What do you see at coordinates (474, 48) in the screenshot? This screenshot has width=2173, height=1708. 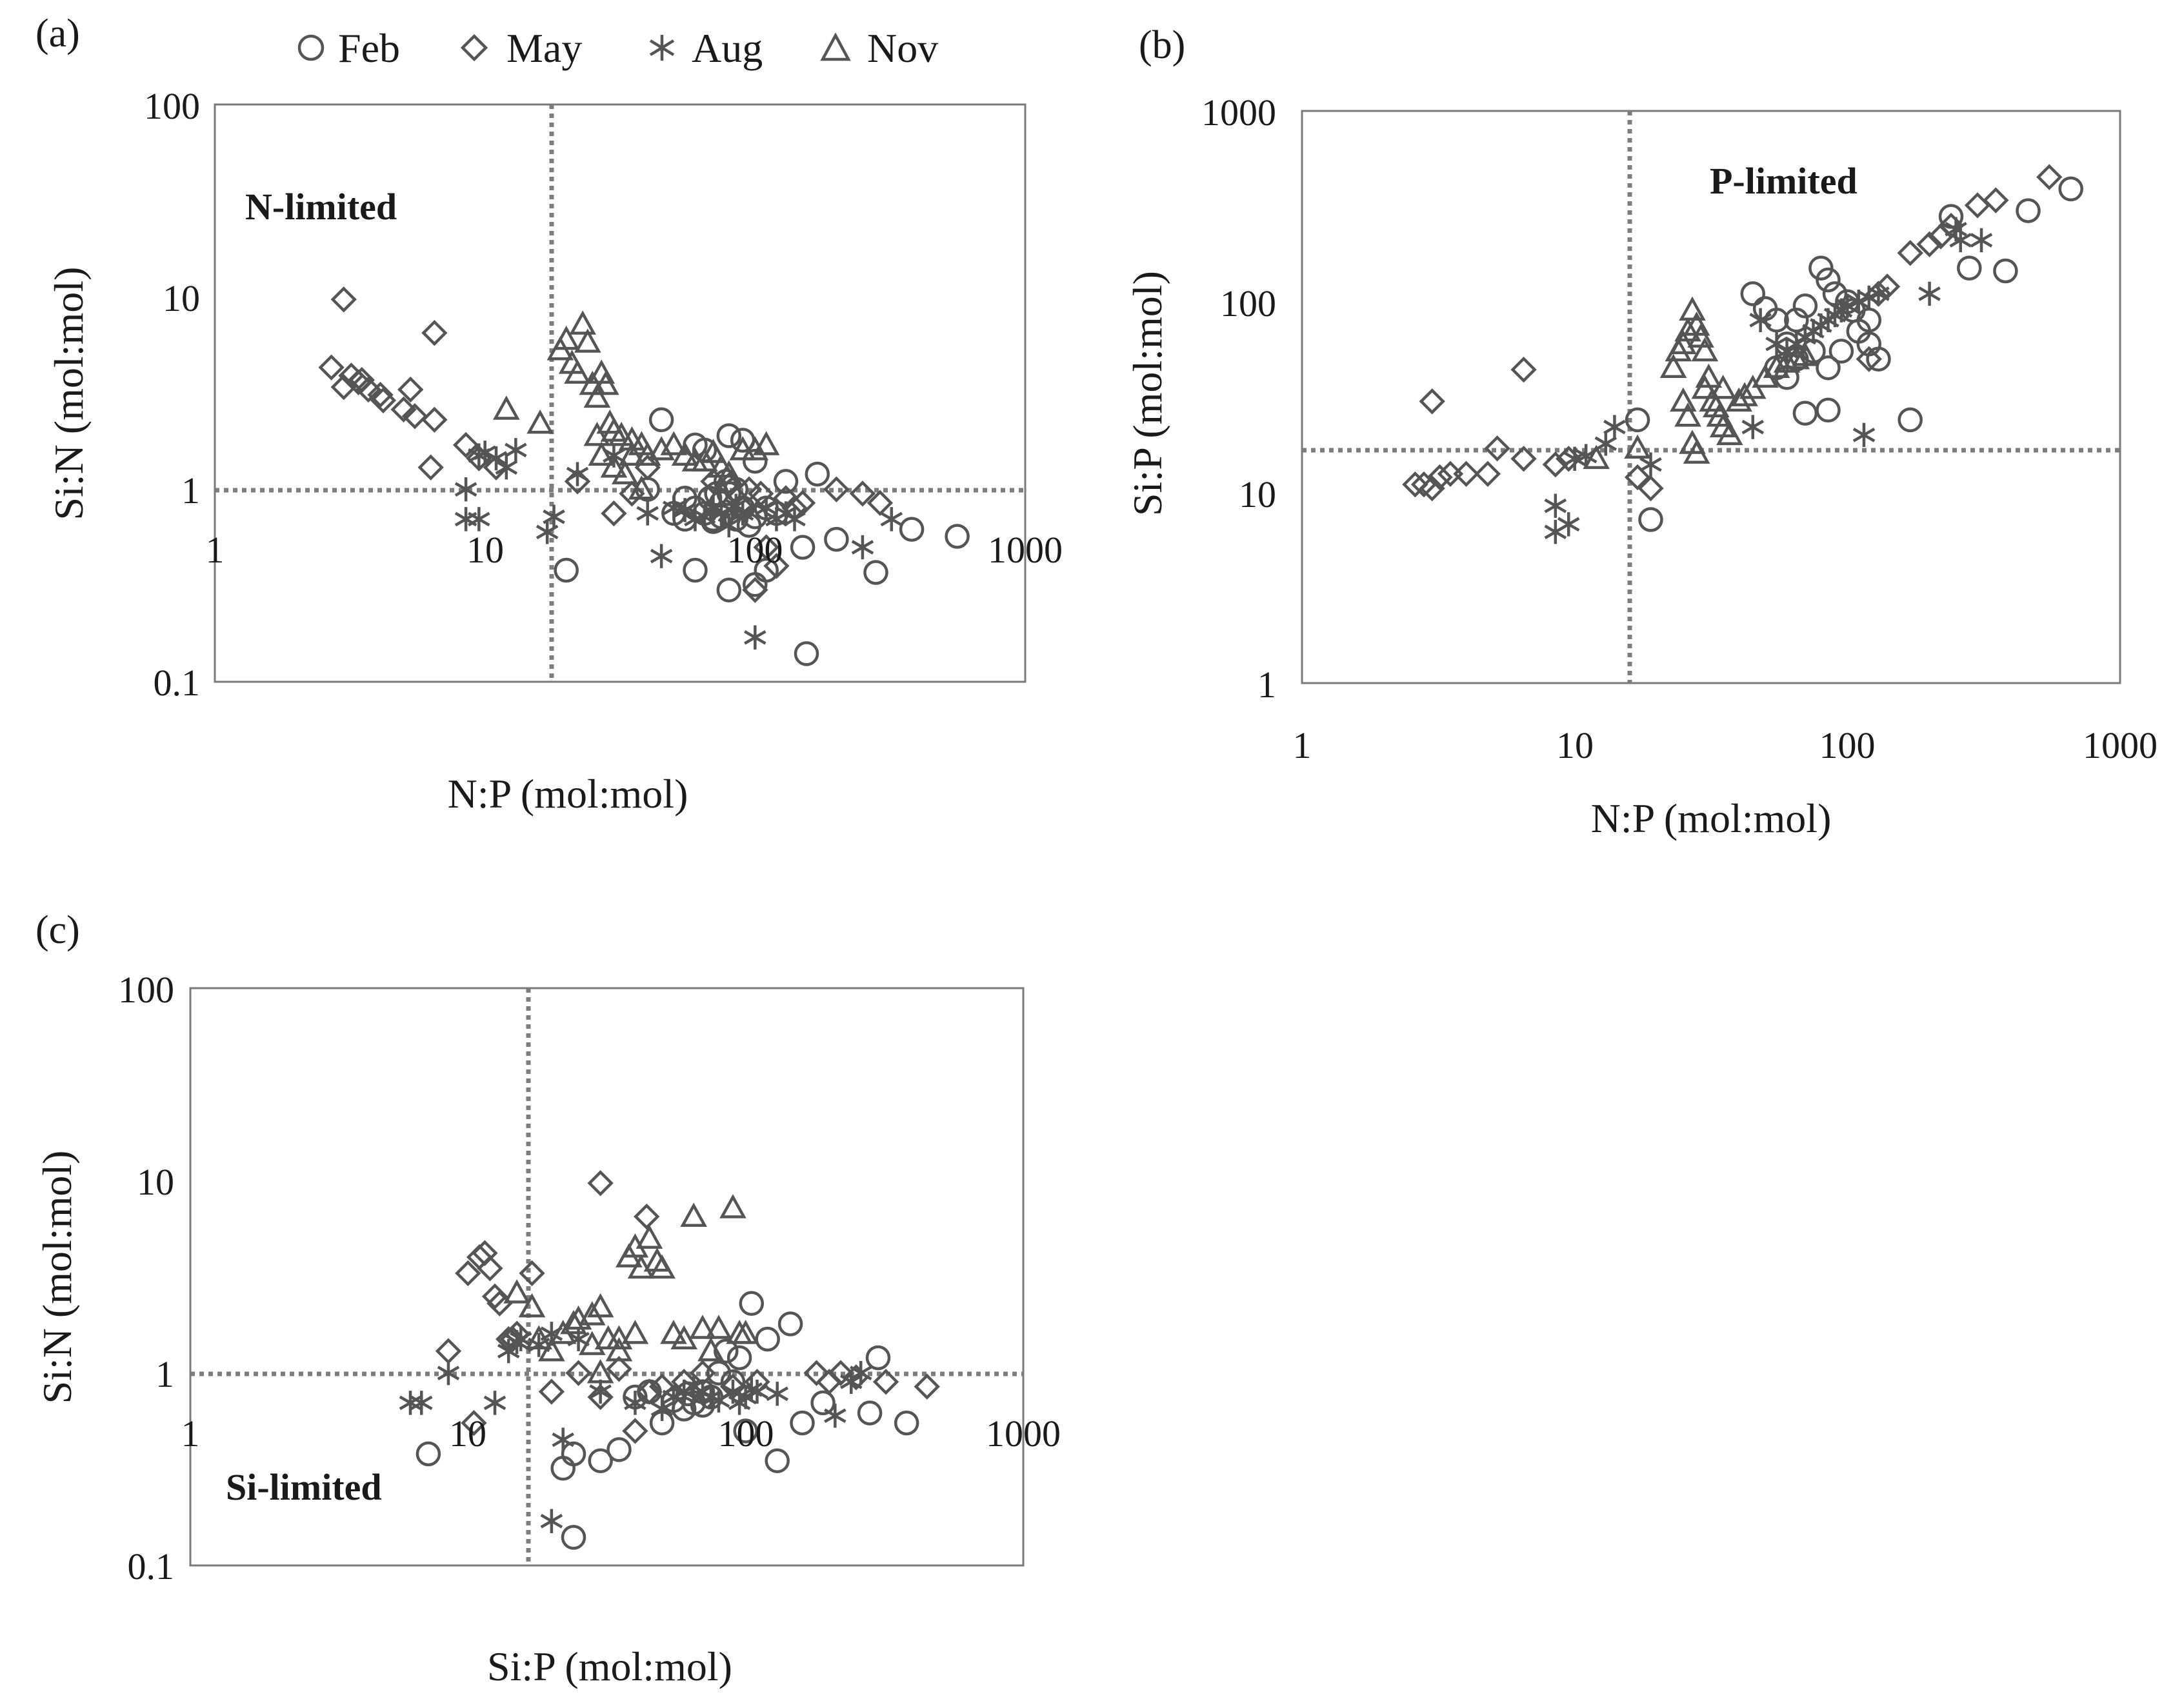 I see `legend-marker-may` at bounding box center [474, 48].